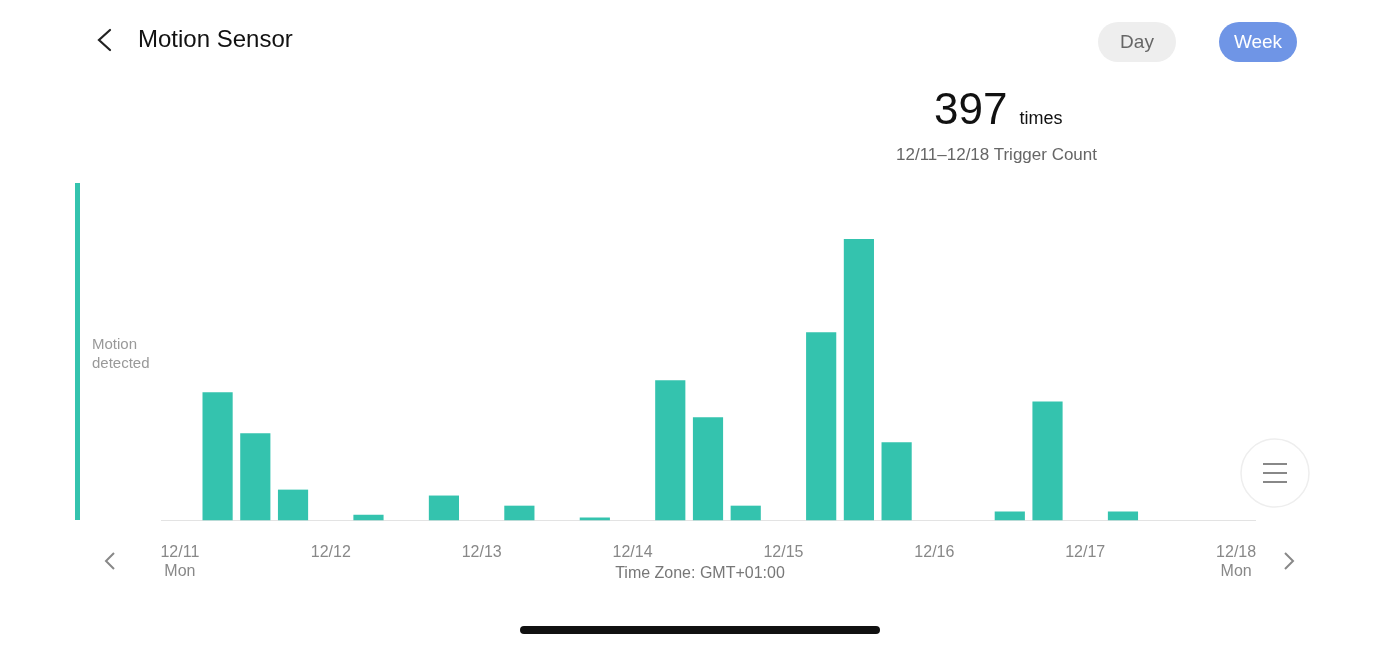 The width and height of the screenshot is (1400, 647). Describe the element at coordinates (180, 560) in the screenshot. I see `x-tick-label: 12/11 Mon` at that location.